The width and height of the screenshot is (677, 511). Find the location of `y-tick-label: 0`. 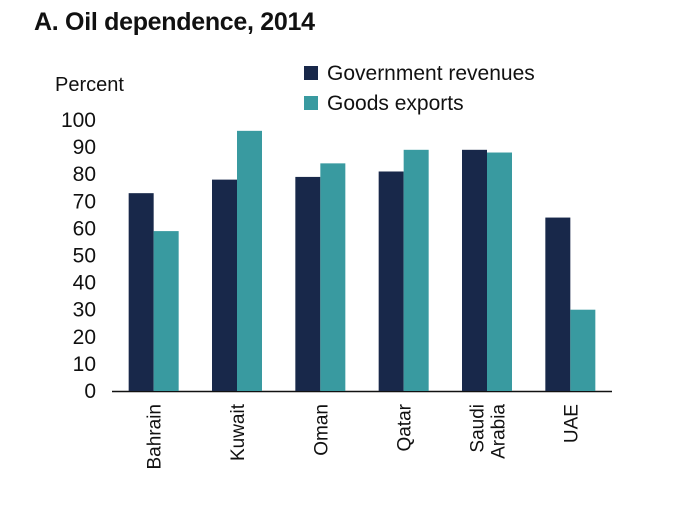

y-tick-label: 0 is located at coordinates (90, 391).